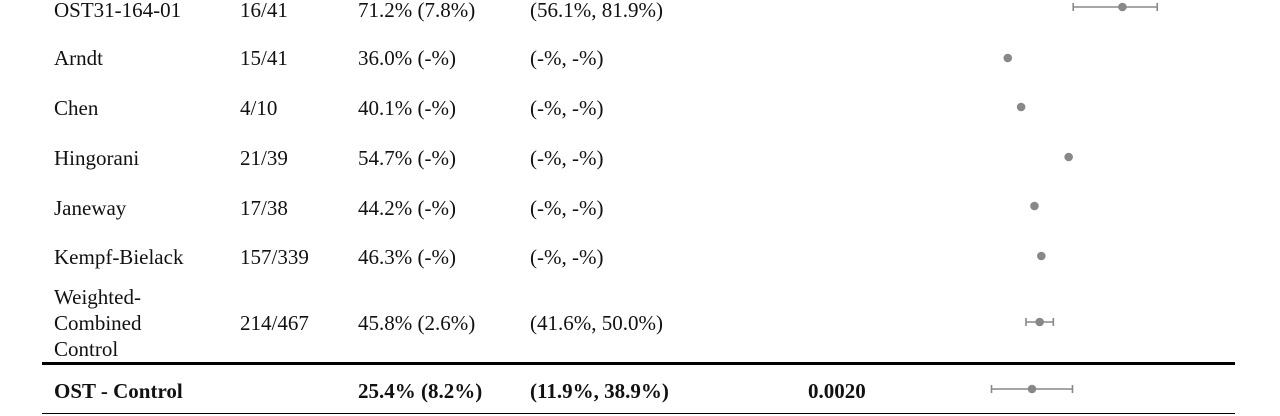 The image size is (1280, 416). What do you see at coordinates (420, 391) in the screenshot?
I see `estimate: 25.4% (8.2%)` at bounding box center [420, 391].